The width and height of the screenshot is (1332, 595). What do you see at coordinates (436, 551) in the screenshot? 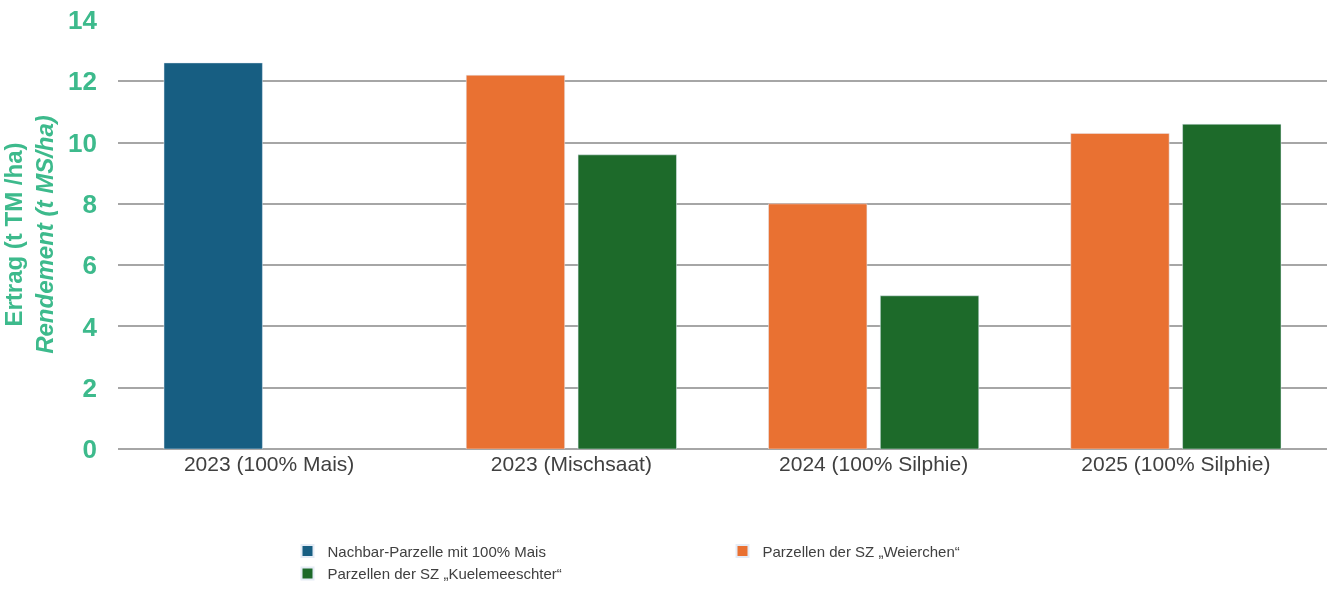
I see `legend-label: Nachbar-Parzelle mit 100% Mais` at bounding box center [436, 551].